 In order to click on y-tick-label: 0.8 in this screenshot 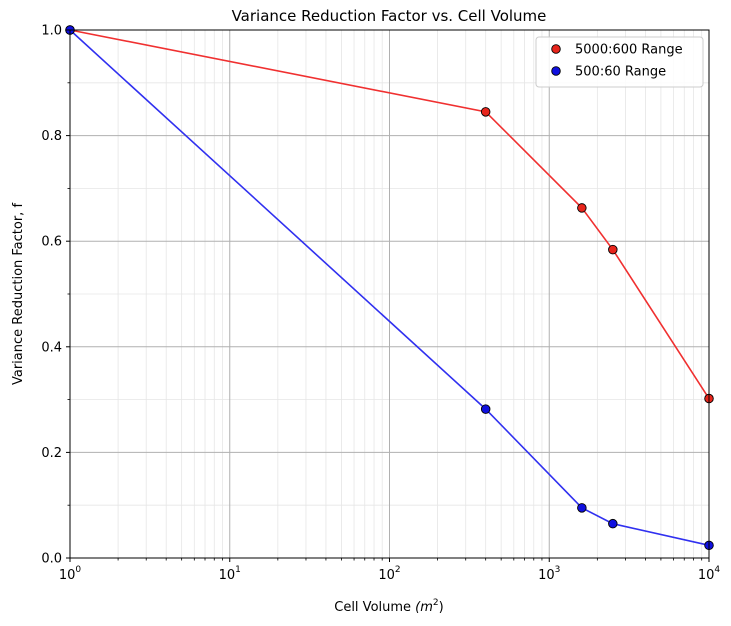, I will do `click(51, 136)`.